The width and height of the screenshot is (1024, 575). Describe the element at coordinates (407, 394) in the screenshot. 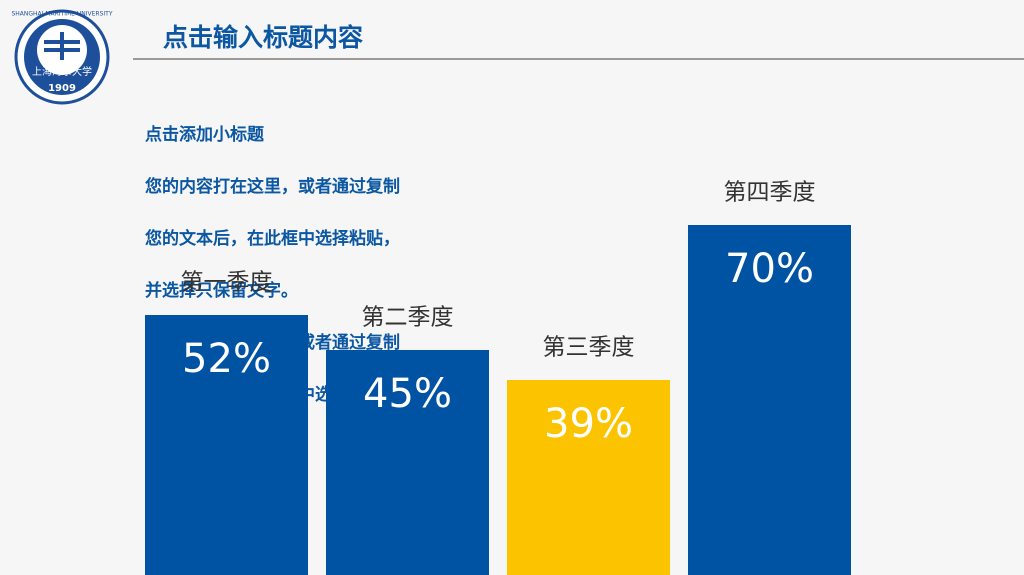

I see `value-label: 45%` at that location.